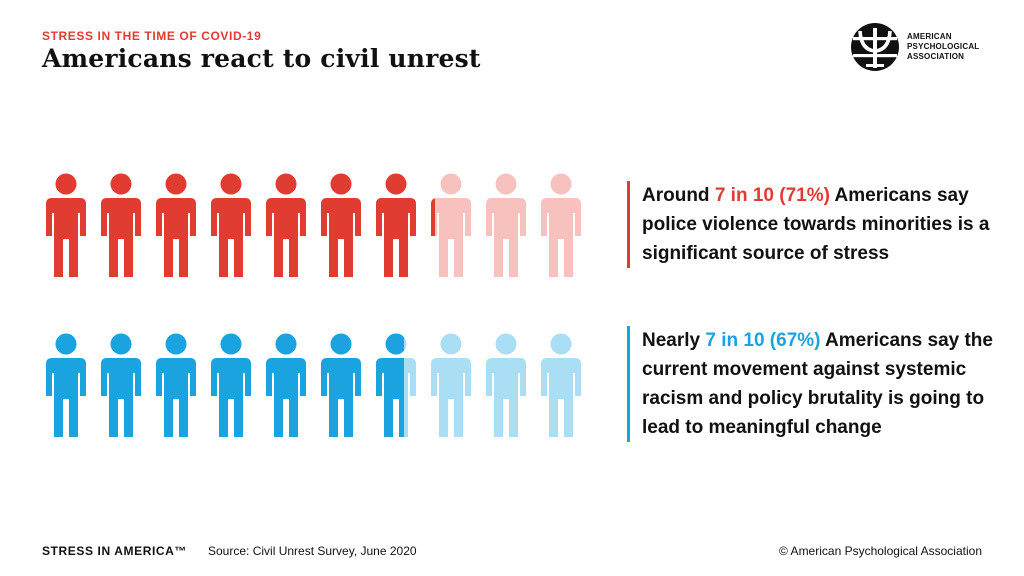  What do you see at coordinates (115, 551) in the screenshot?
I see `footer-brand: STRESS IN AMERICA™` at bounding box center [115, 551].